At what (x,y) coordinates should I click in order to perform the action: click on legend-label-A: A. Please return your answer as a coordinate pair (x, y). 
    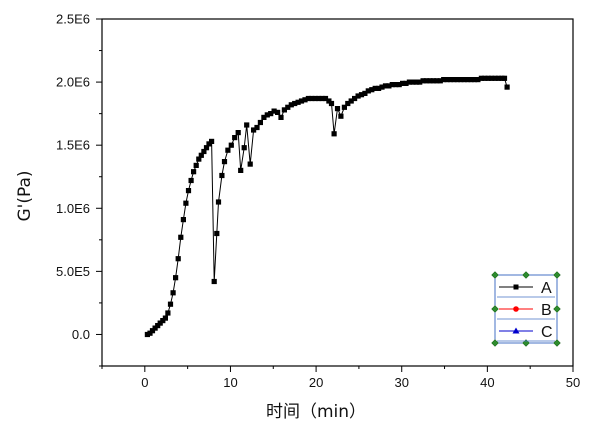
    Looking at the image, I should click on (546, 288).